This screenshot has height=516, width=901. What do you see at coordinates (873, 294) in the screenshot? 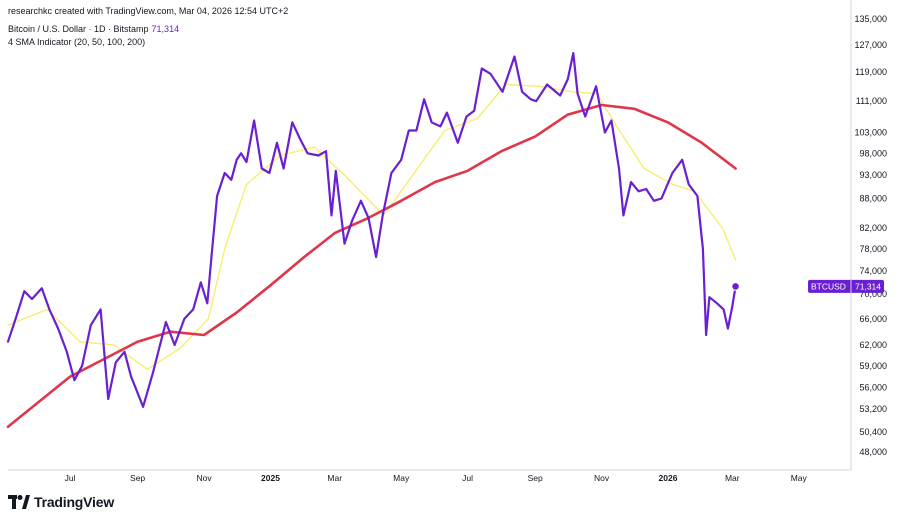
I see `y-tick-label: 70,000` at bounding box center [873, 294].